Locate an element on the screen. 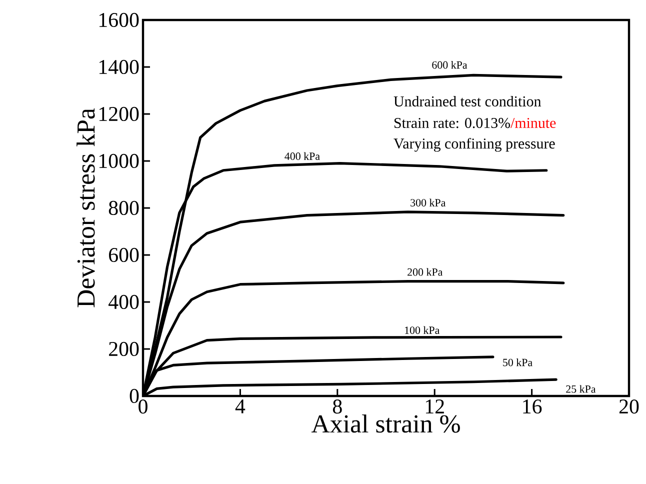  series-label: 100 kPa is located at coordinates (422, 330).